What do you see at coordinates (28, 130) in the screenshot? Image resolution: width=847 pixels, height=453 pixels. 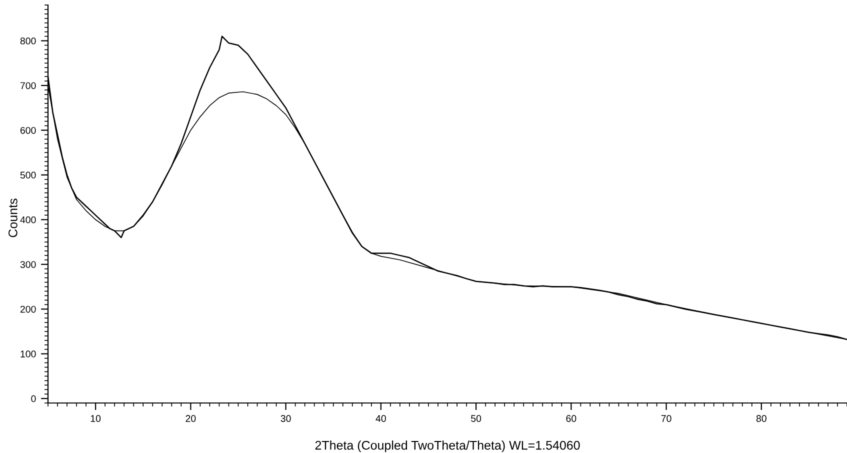 I see `y-tick-label: 600` at bounding box center [28, 130].